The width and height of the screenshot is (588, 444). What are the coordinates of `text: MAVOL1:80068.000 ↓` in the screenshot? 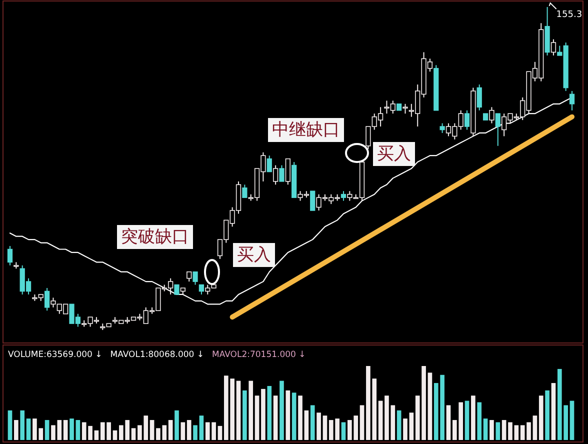 It's located at (157, 355).